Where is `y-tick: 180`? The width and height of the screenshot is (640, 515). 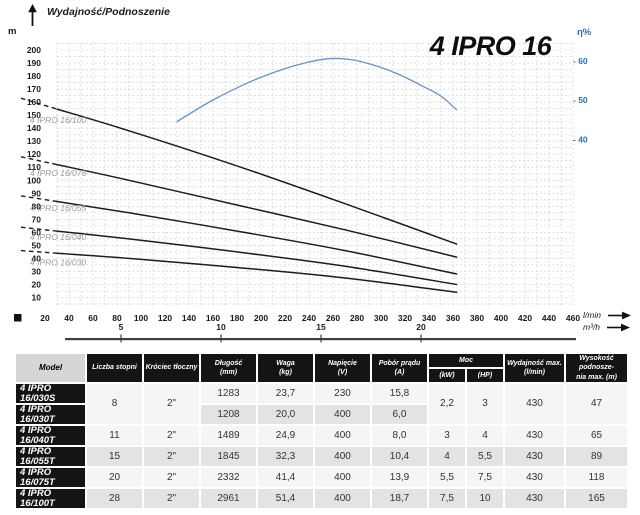
y-tick: 180 is located at coordinates (34, 76).